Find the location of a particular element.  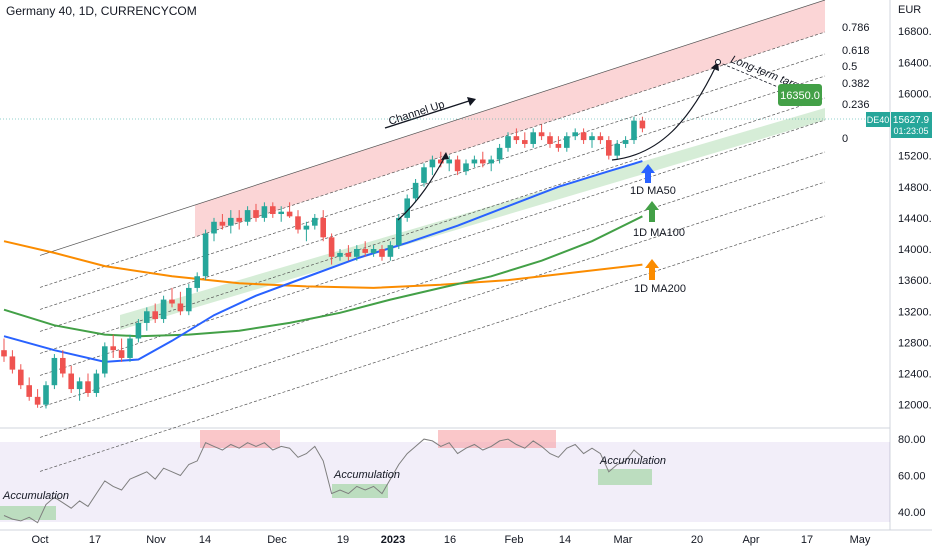

time-tick-label: 14 is located at coordinates (565, 540).